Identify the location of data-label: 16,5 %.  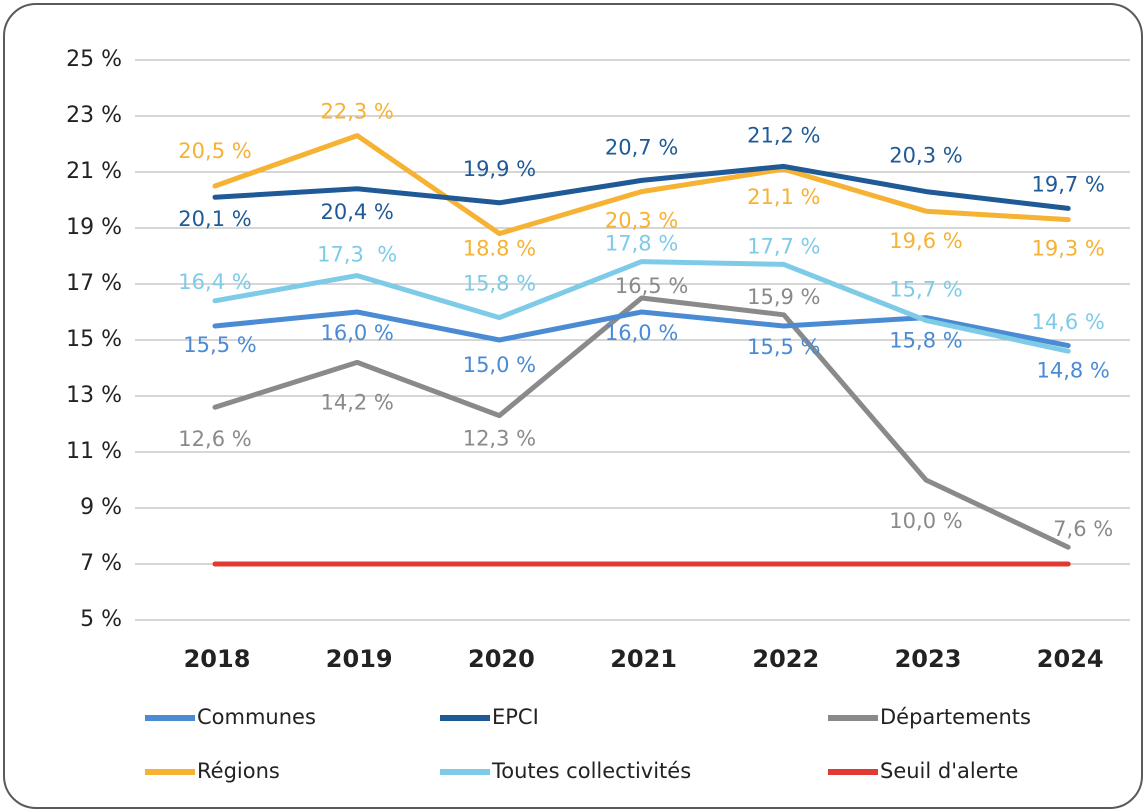
(651, 286).